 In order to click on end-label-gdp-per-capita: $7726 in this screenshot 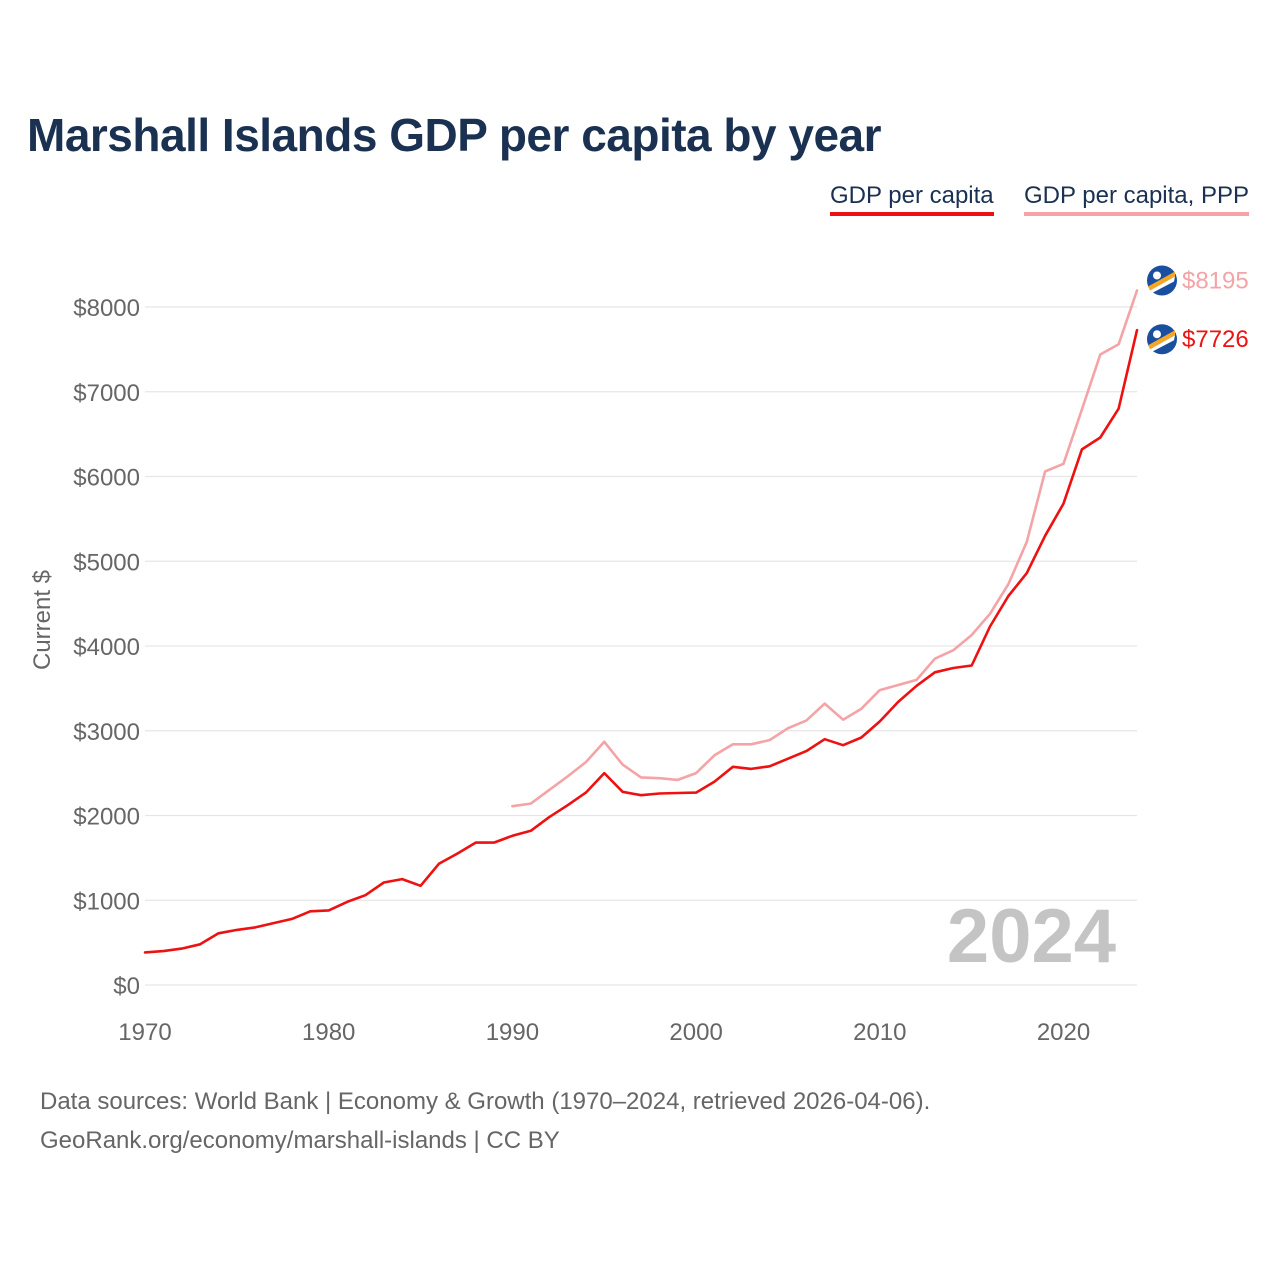, I will do `click(1215, 339)`.